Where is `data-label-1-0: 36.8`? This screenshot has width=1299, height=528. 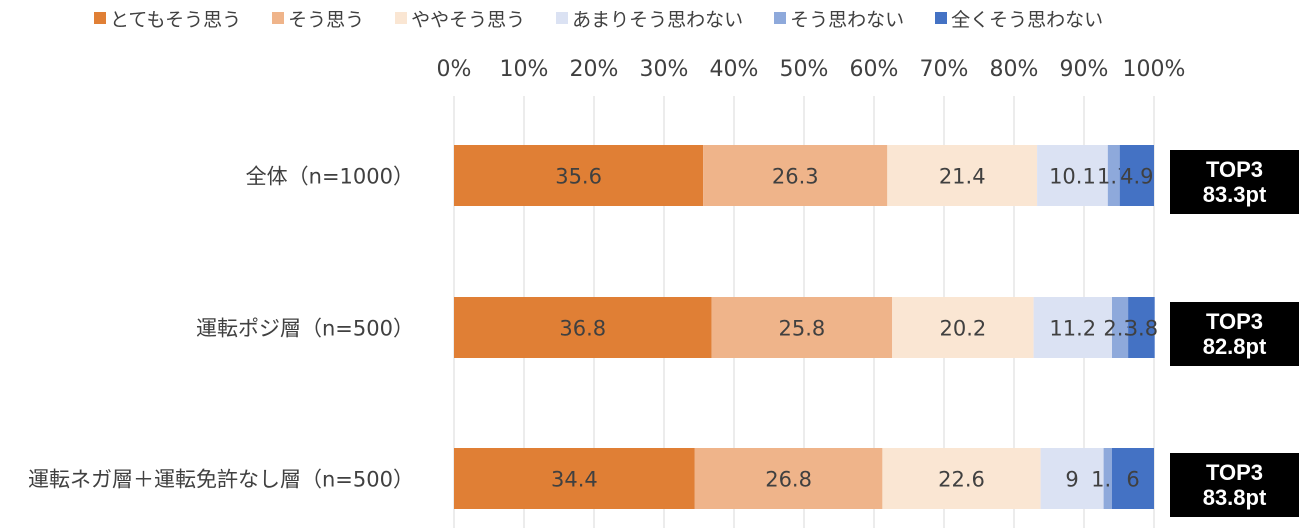 data-label-1-0: 36.8 is located at coordinates (582, 329).